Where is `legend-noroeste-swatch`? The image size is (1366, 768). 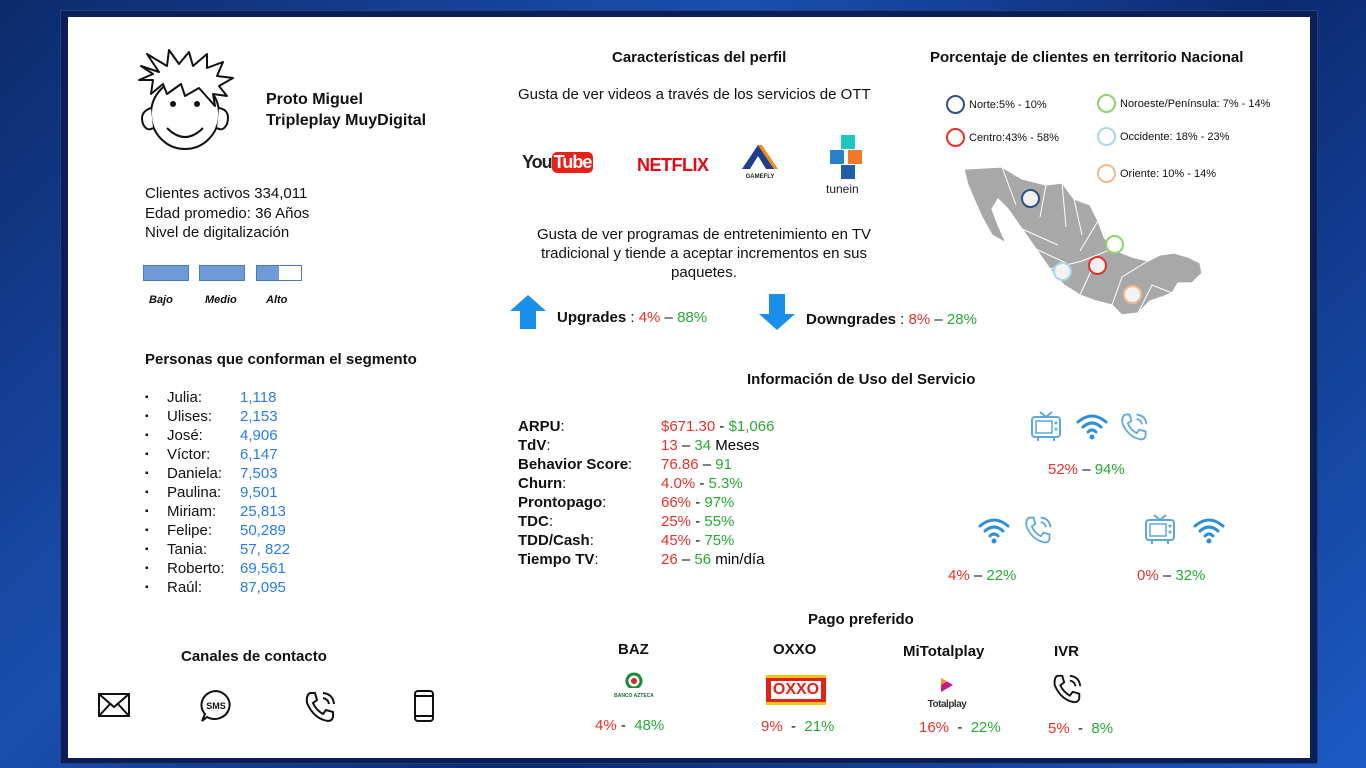 legend-noroeste-swatch is located at coordinates (1106, 103).